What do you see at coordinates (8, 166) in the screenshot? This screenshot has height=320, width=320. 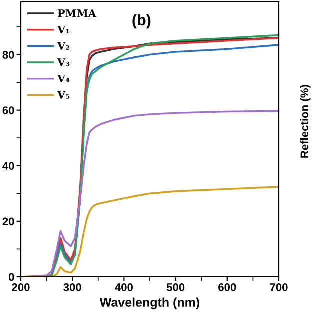 I see `y-tick-label: 40` at bounding box center [8, 166].